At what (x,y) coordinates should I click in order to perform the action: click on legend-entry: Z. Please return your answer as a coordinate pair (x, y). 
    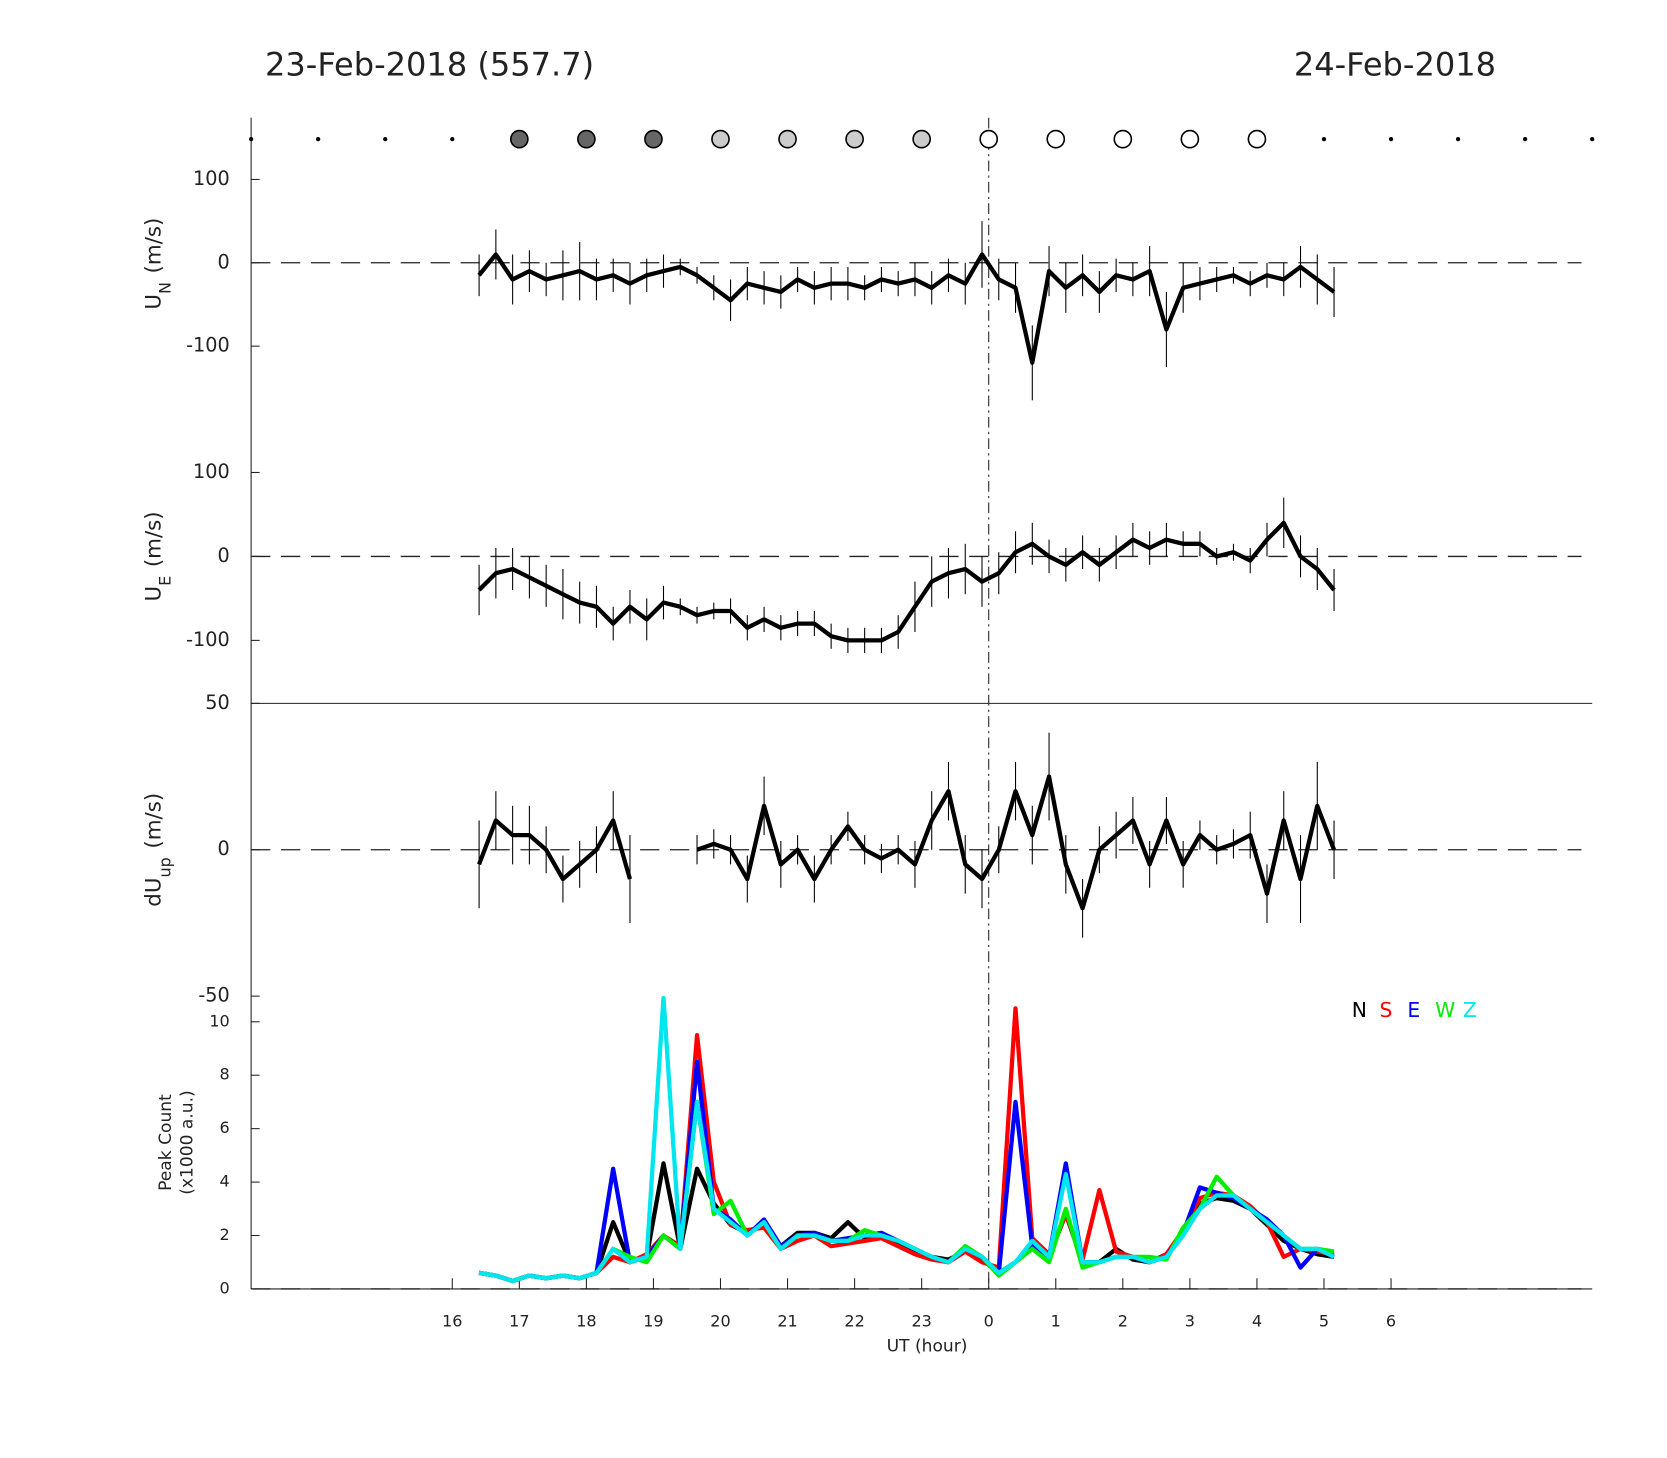
    Looking at the image, I should click on (1470, 1010).